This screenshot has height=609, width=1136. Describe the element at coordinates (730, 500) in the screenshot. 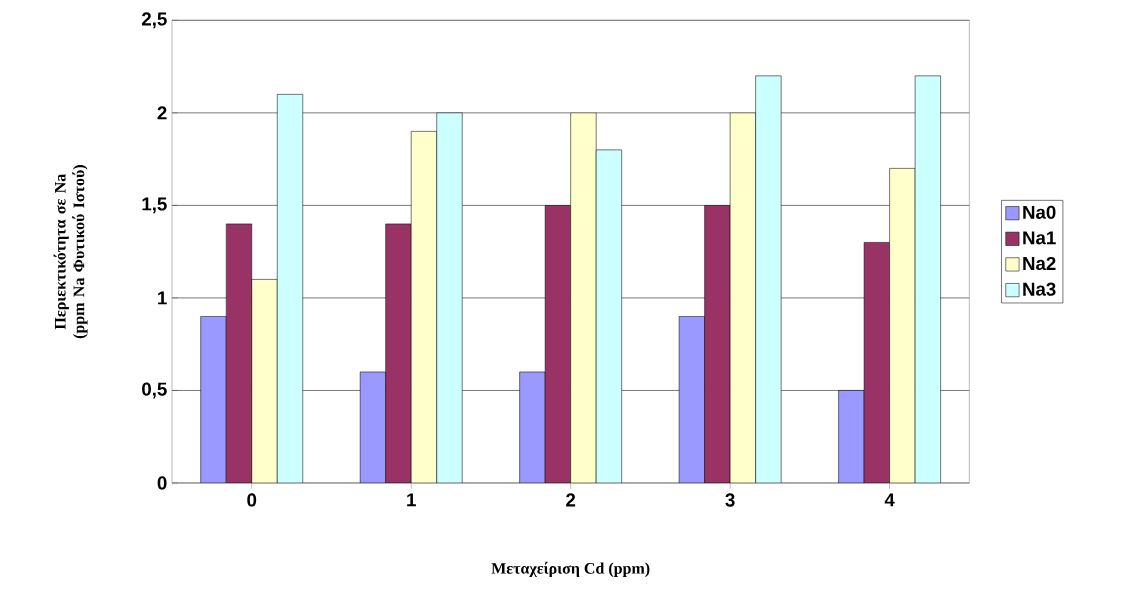

I see `x-tick-label: 3` at that location.